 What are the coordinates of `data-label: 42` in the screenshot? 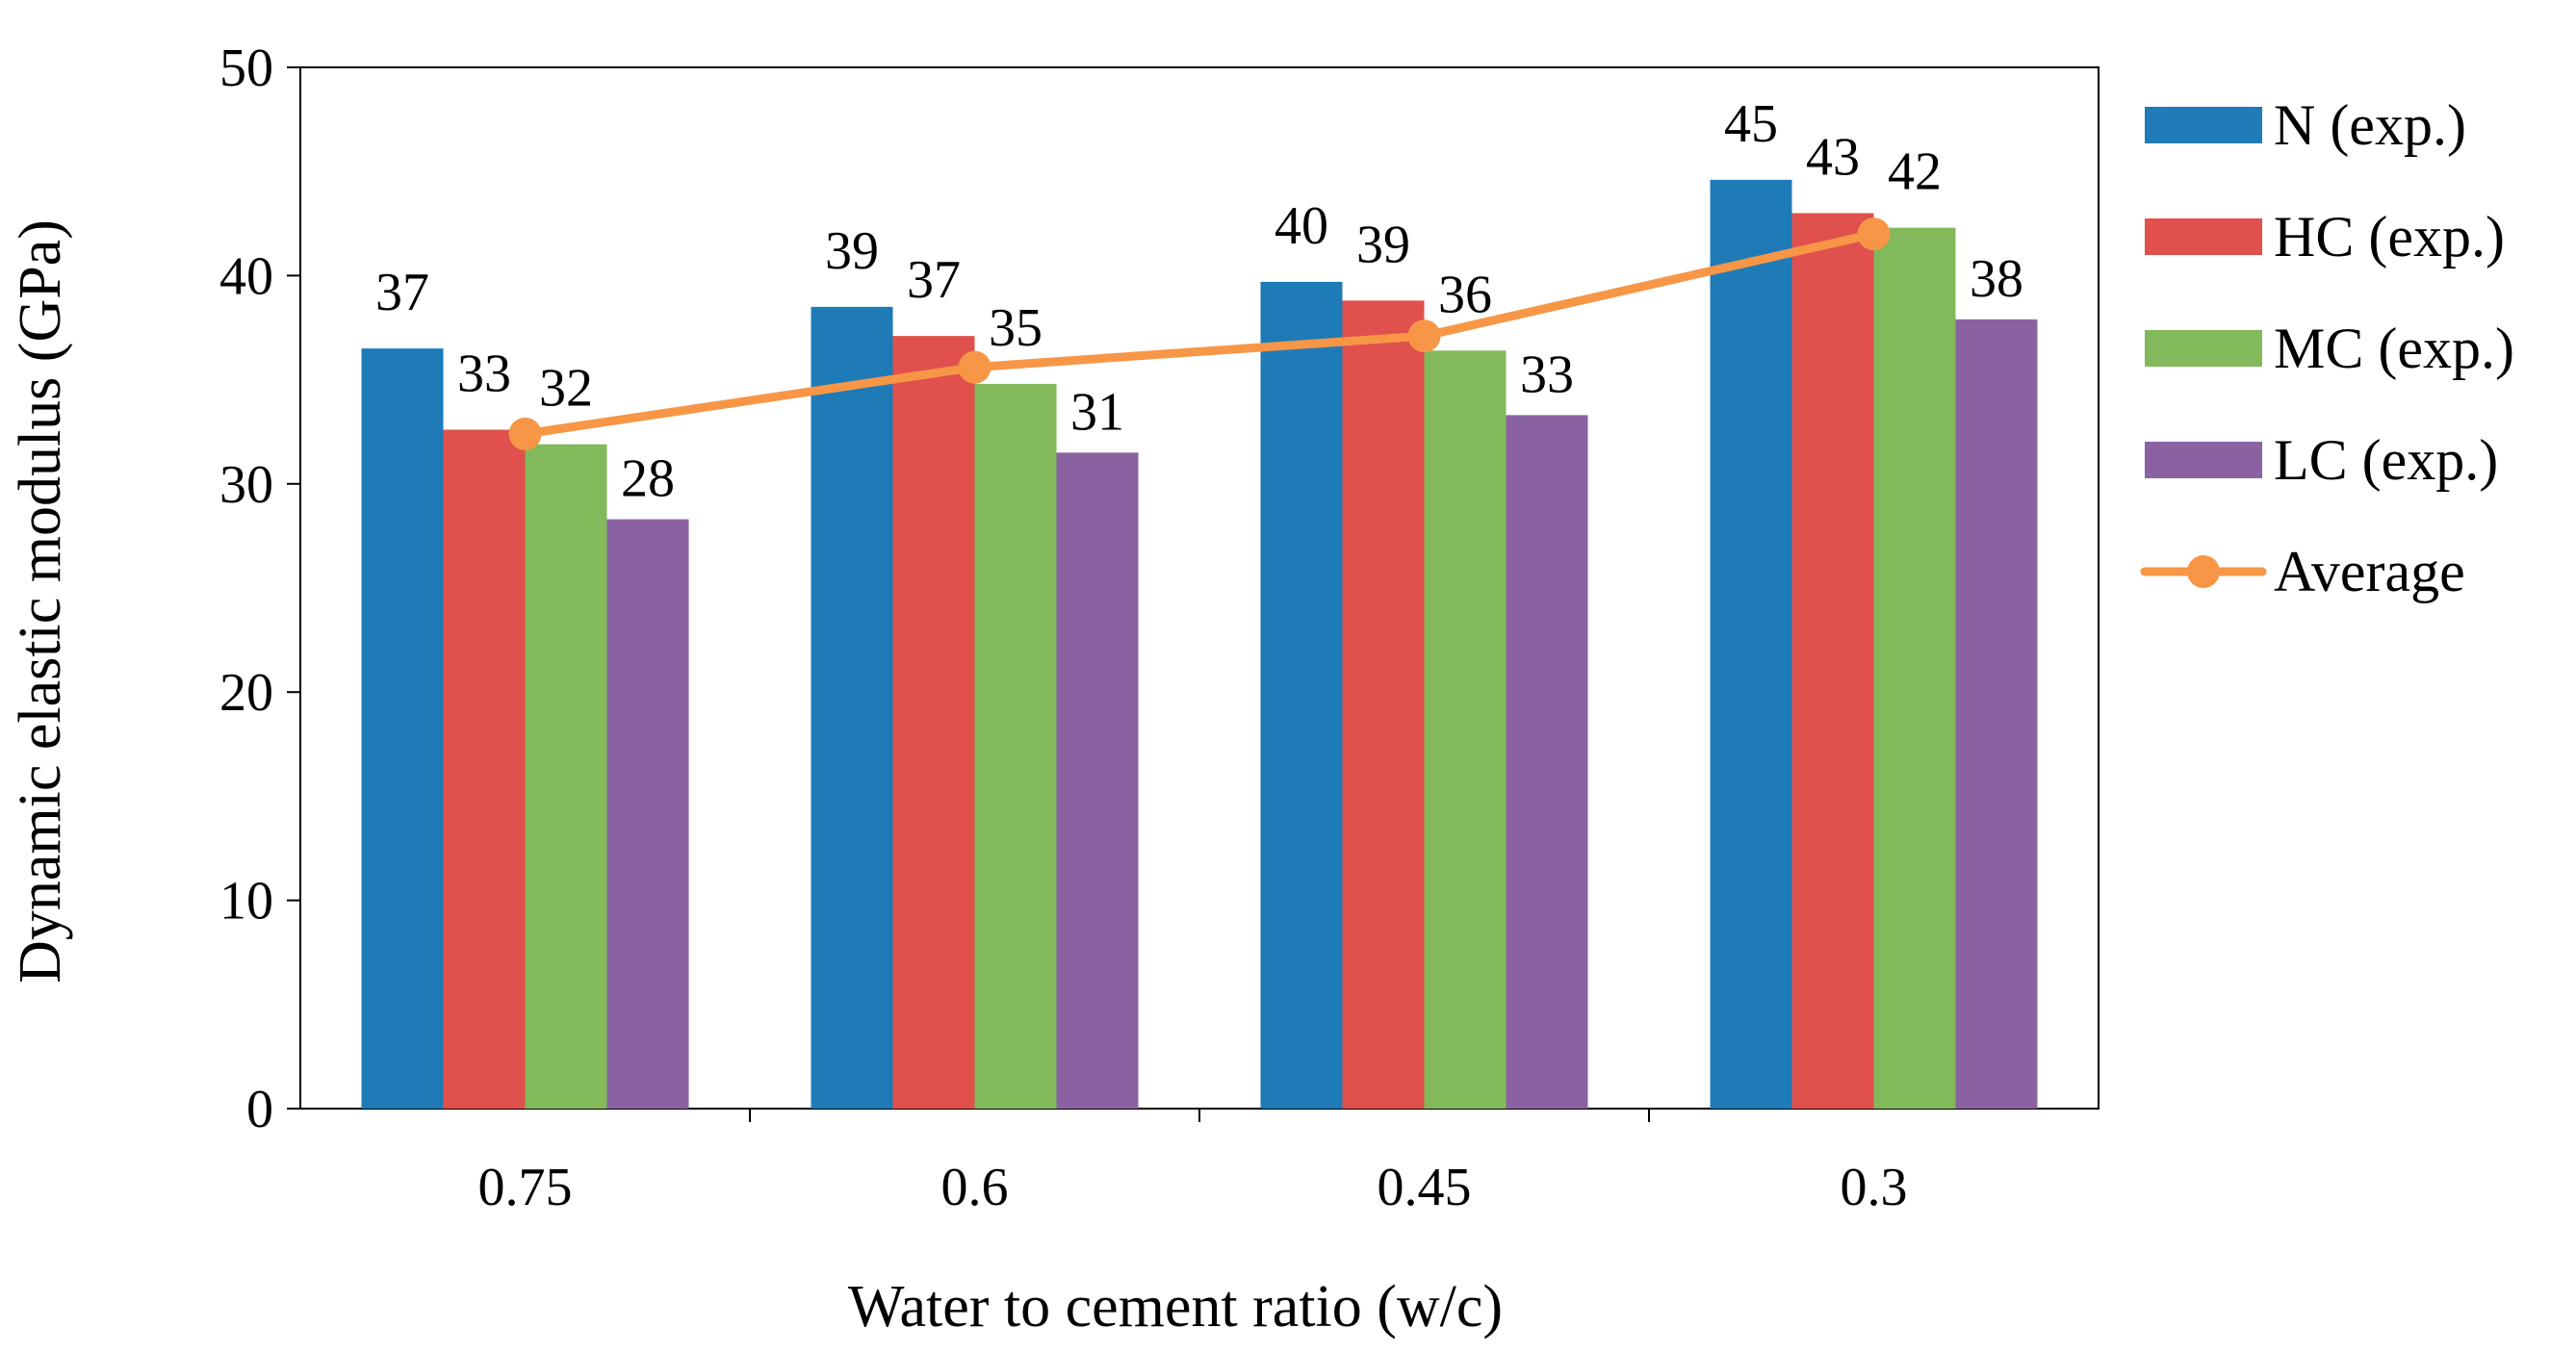 It's located at (1915, 172).